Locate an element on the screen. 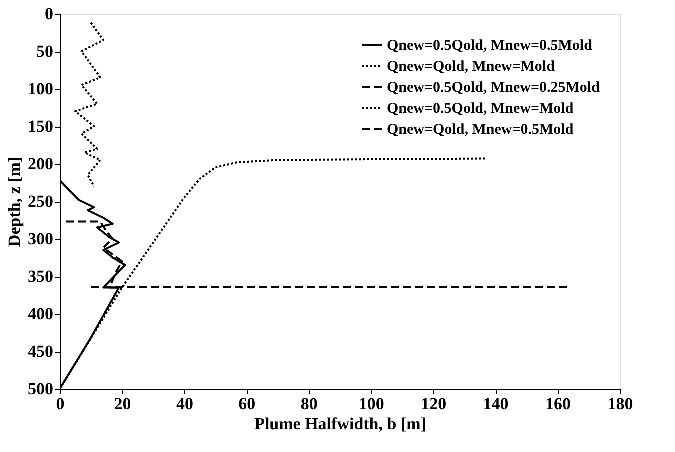 This screenshot has height=452, width=675. y-tick-label: 200 is located at coordinates (41, 164).